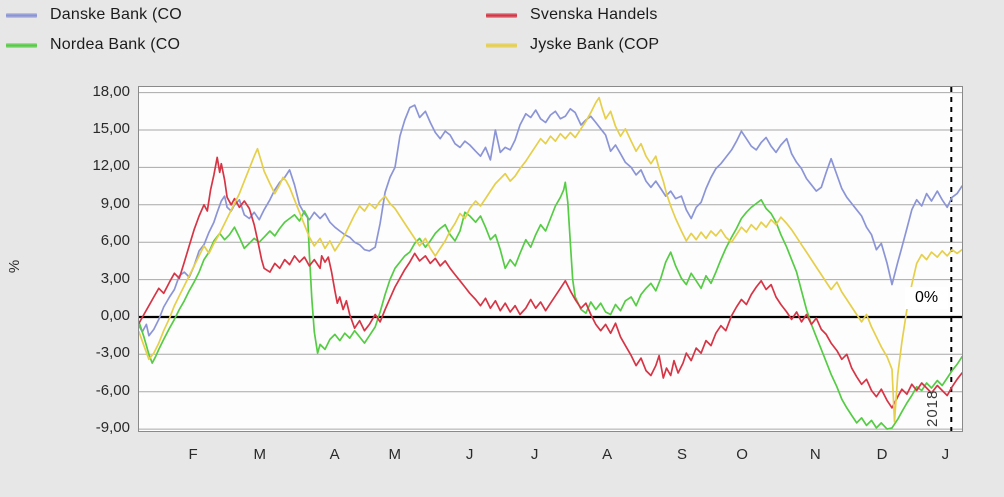 The width and height of the screenshot is (1004, 497). Describe the element at coordinates (595, 44) in the screenshot. I see `legend-label: Jyske Bank (COP` at that location.